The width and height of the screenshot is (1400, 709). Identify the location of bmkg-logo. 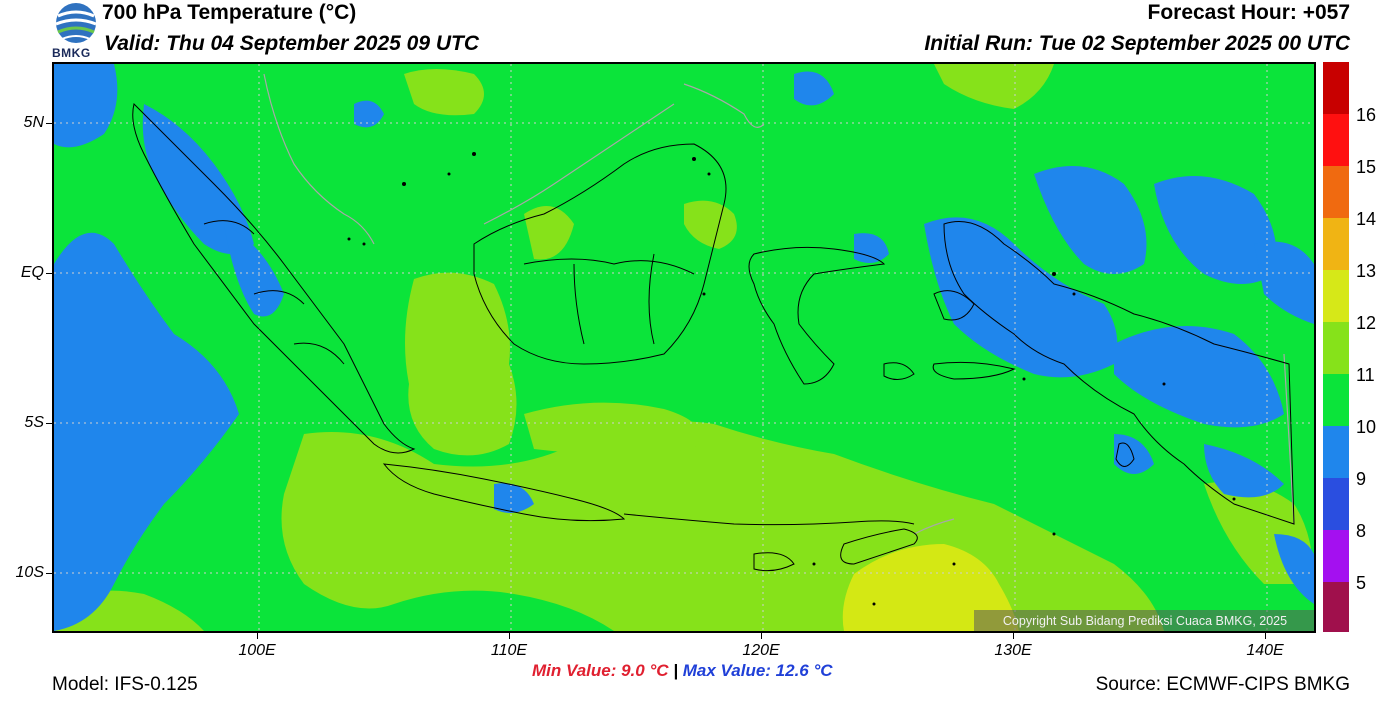
(76, 31).